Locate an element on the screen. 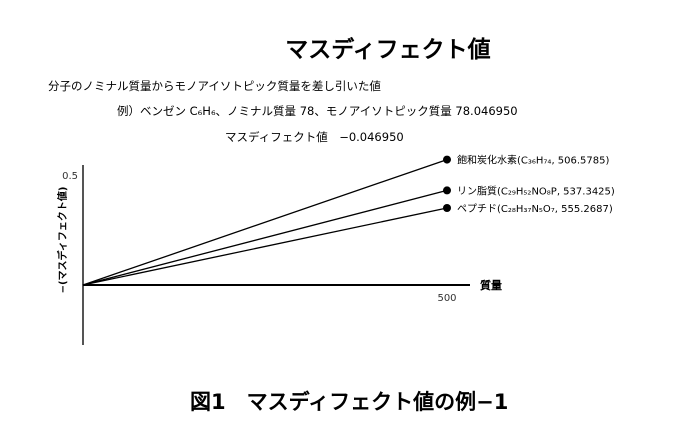 The image size is (676, 428). description-line-1: 分子のノミナル質量からモノアイソトピック質量を差し引いた値 is located at coordinates (214, 86).